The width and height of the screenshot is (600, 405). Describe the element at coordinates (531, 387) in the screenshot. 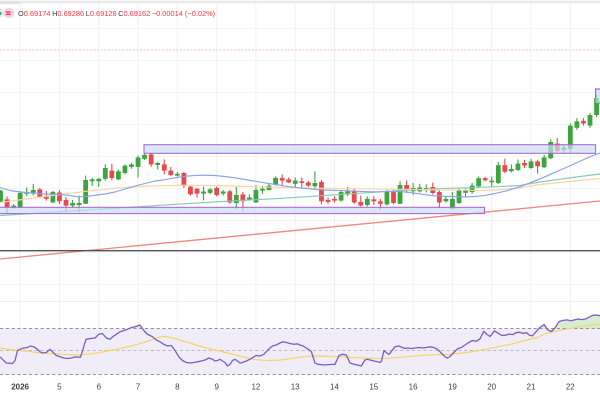

I see `svg-text: 21` at that location.